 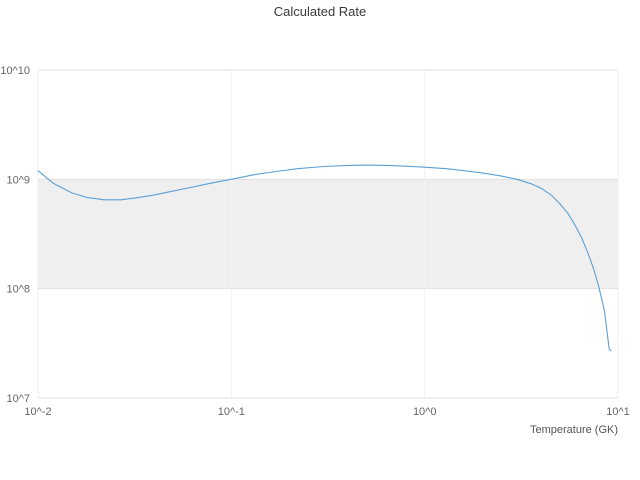 What do you see at coordinates (320, 11) in the screenshot?
I see `chart-title: Calculated Rate` at bounding box center [320, 11].